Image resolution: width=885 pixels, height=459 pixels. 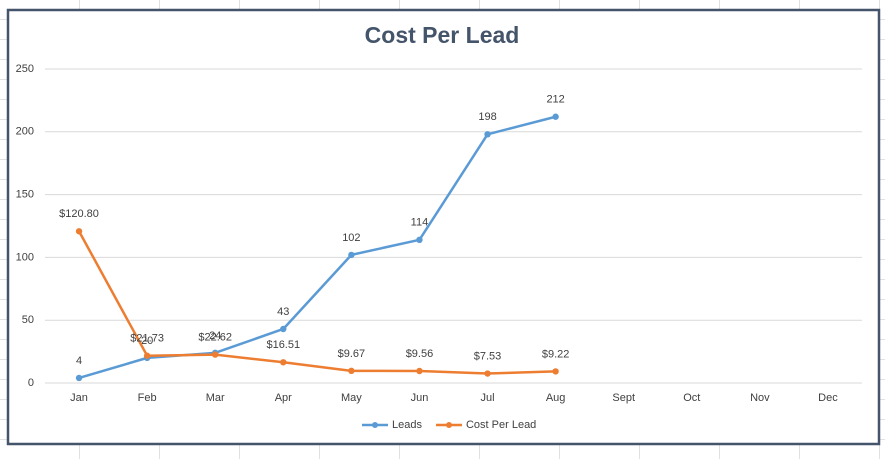 I want to click on x-tick-label: May, so click(x=351, y=398).